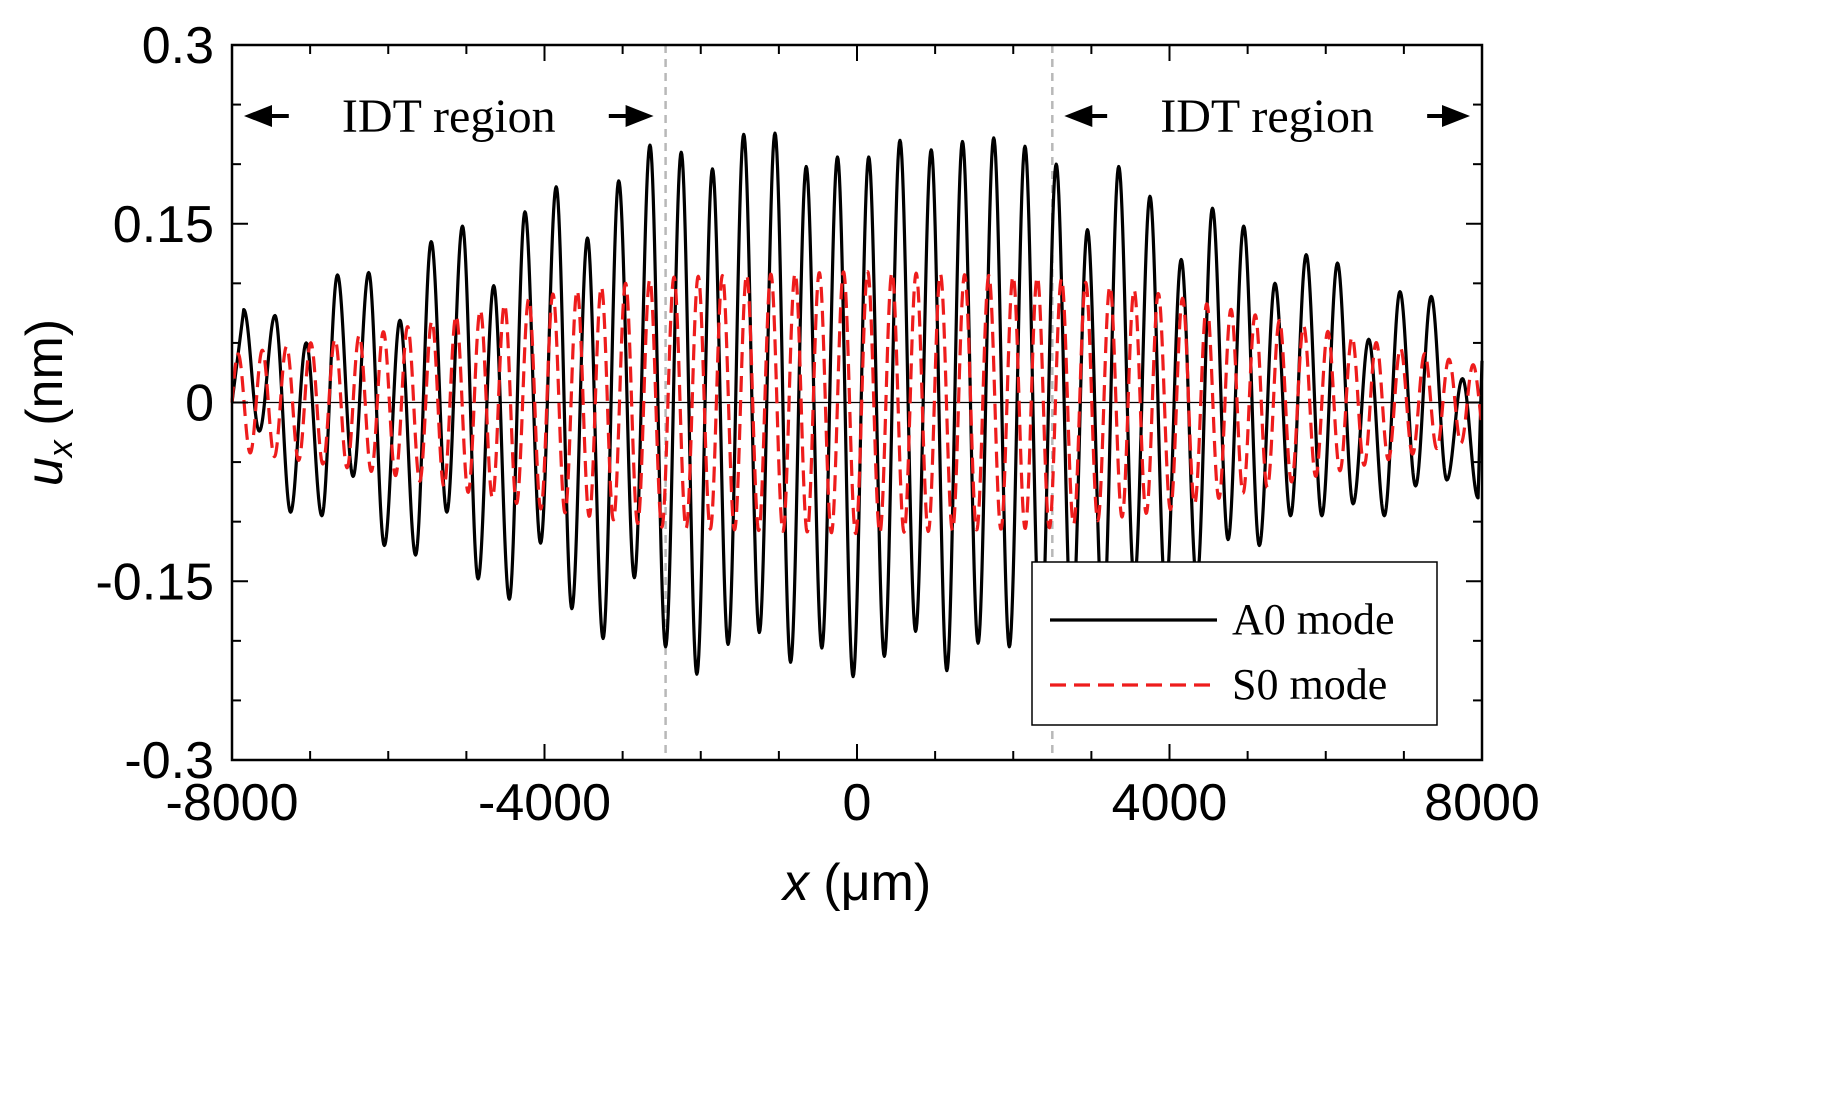  What do you see at coordinates (544, 803) in the screenshot?
I see `x-tick-label: -4000` at bounding box center [544, 803].